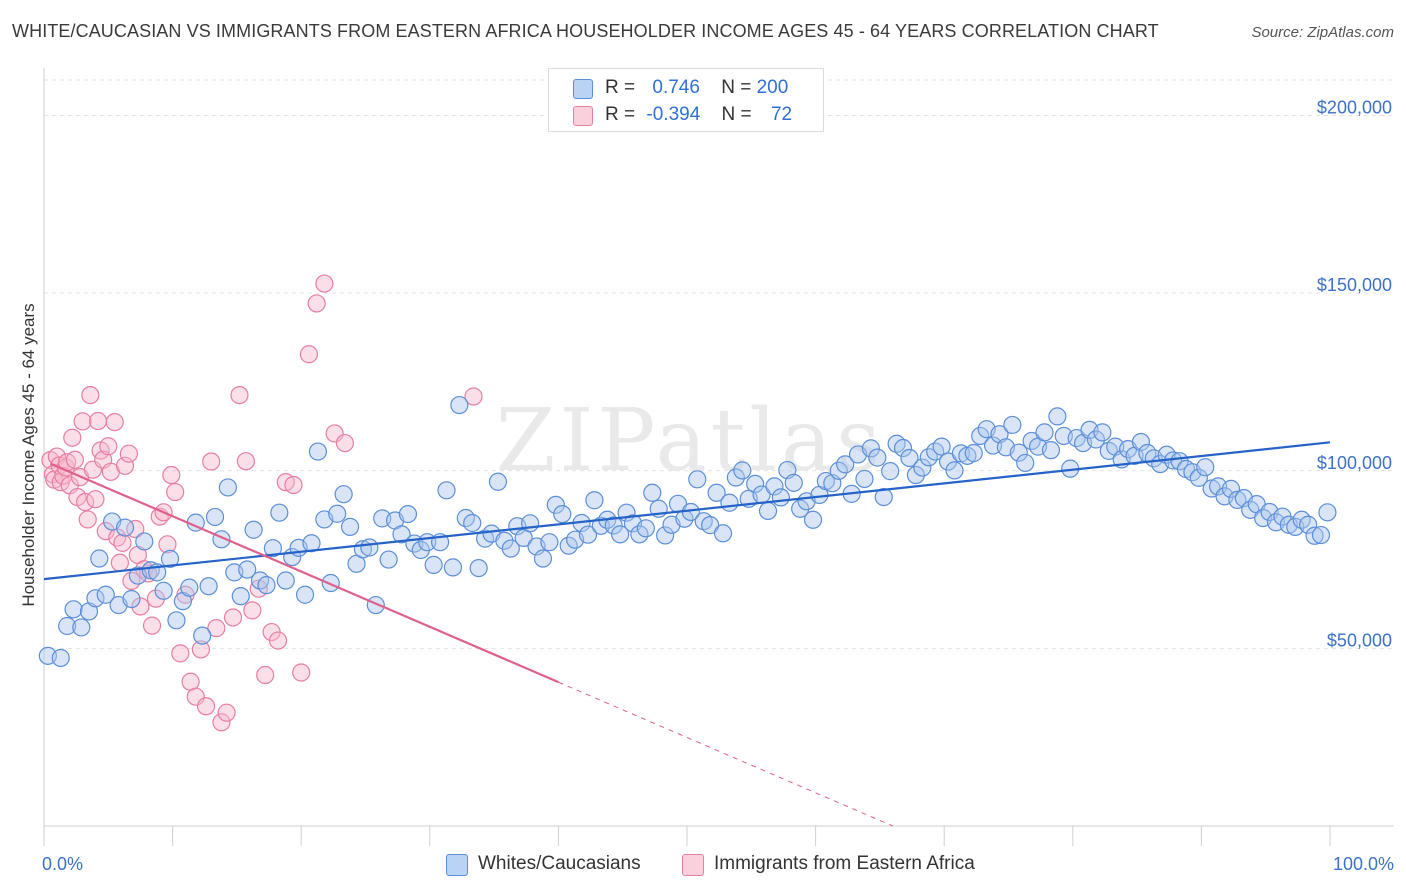 The image size is (1406, 892). I want to click on y-axis-label: Householder Income Ages 45 - 64 years, so click(28, 454).